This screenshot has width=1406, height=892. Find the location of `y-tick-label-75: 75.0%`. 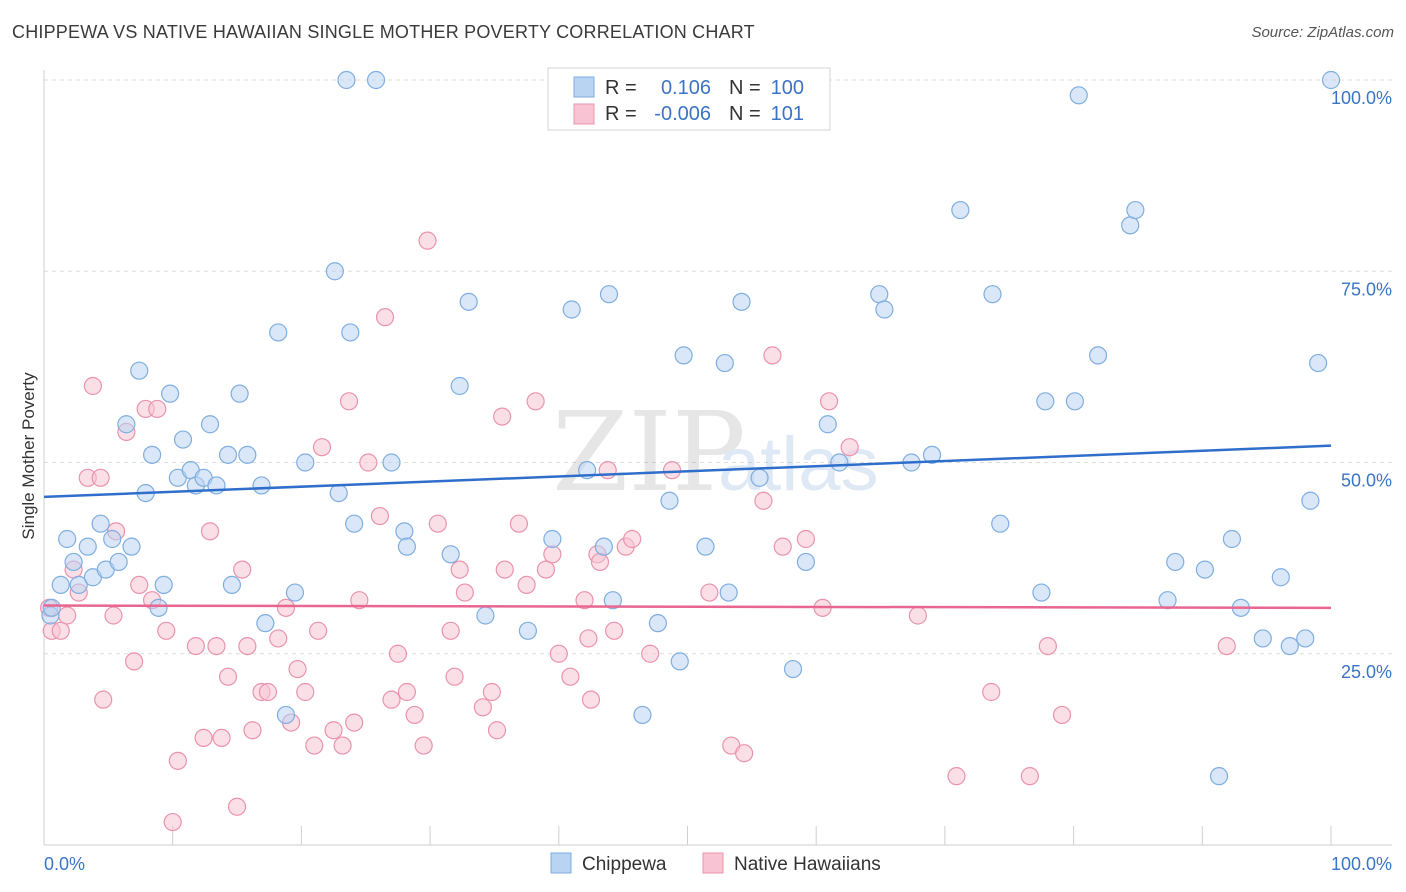

y-tick-label-75: 75.0% is located at coordinates (1366, 289).